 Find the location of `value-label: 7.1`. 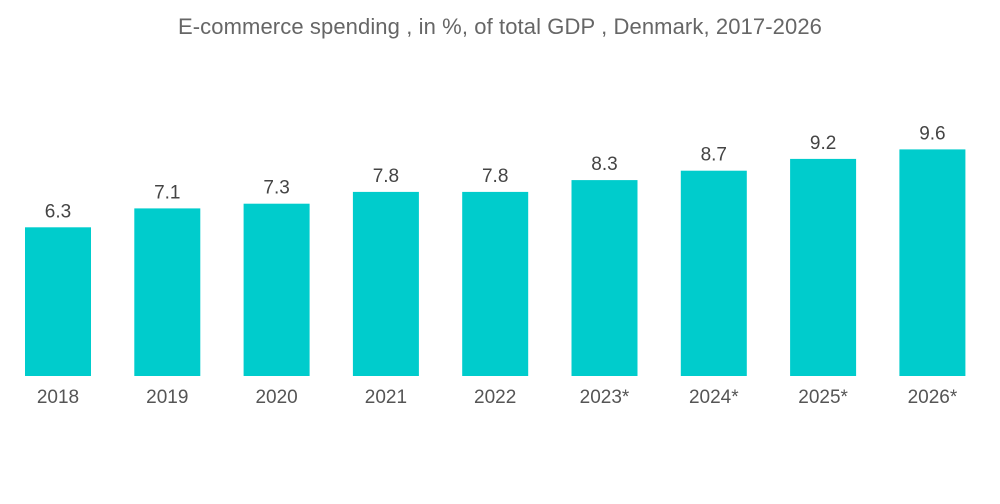

value-label: 7.1 is located at coordinates (167, 192).